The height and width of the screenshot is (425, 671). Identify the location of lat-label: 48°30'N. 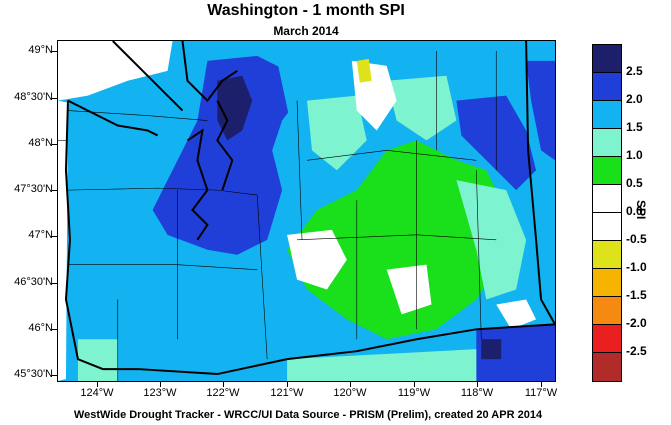
(33, 97).